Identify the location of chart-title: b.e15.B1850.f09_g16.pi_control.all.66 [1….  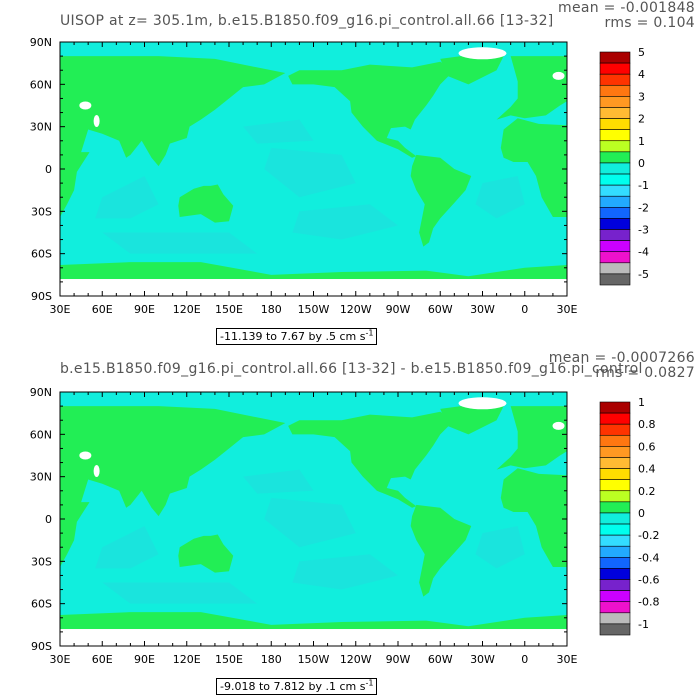
(351, 369).